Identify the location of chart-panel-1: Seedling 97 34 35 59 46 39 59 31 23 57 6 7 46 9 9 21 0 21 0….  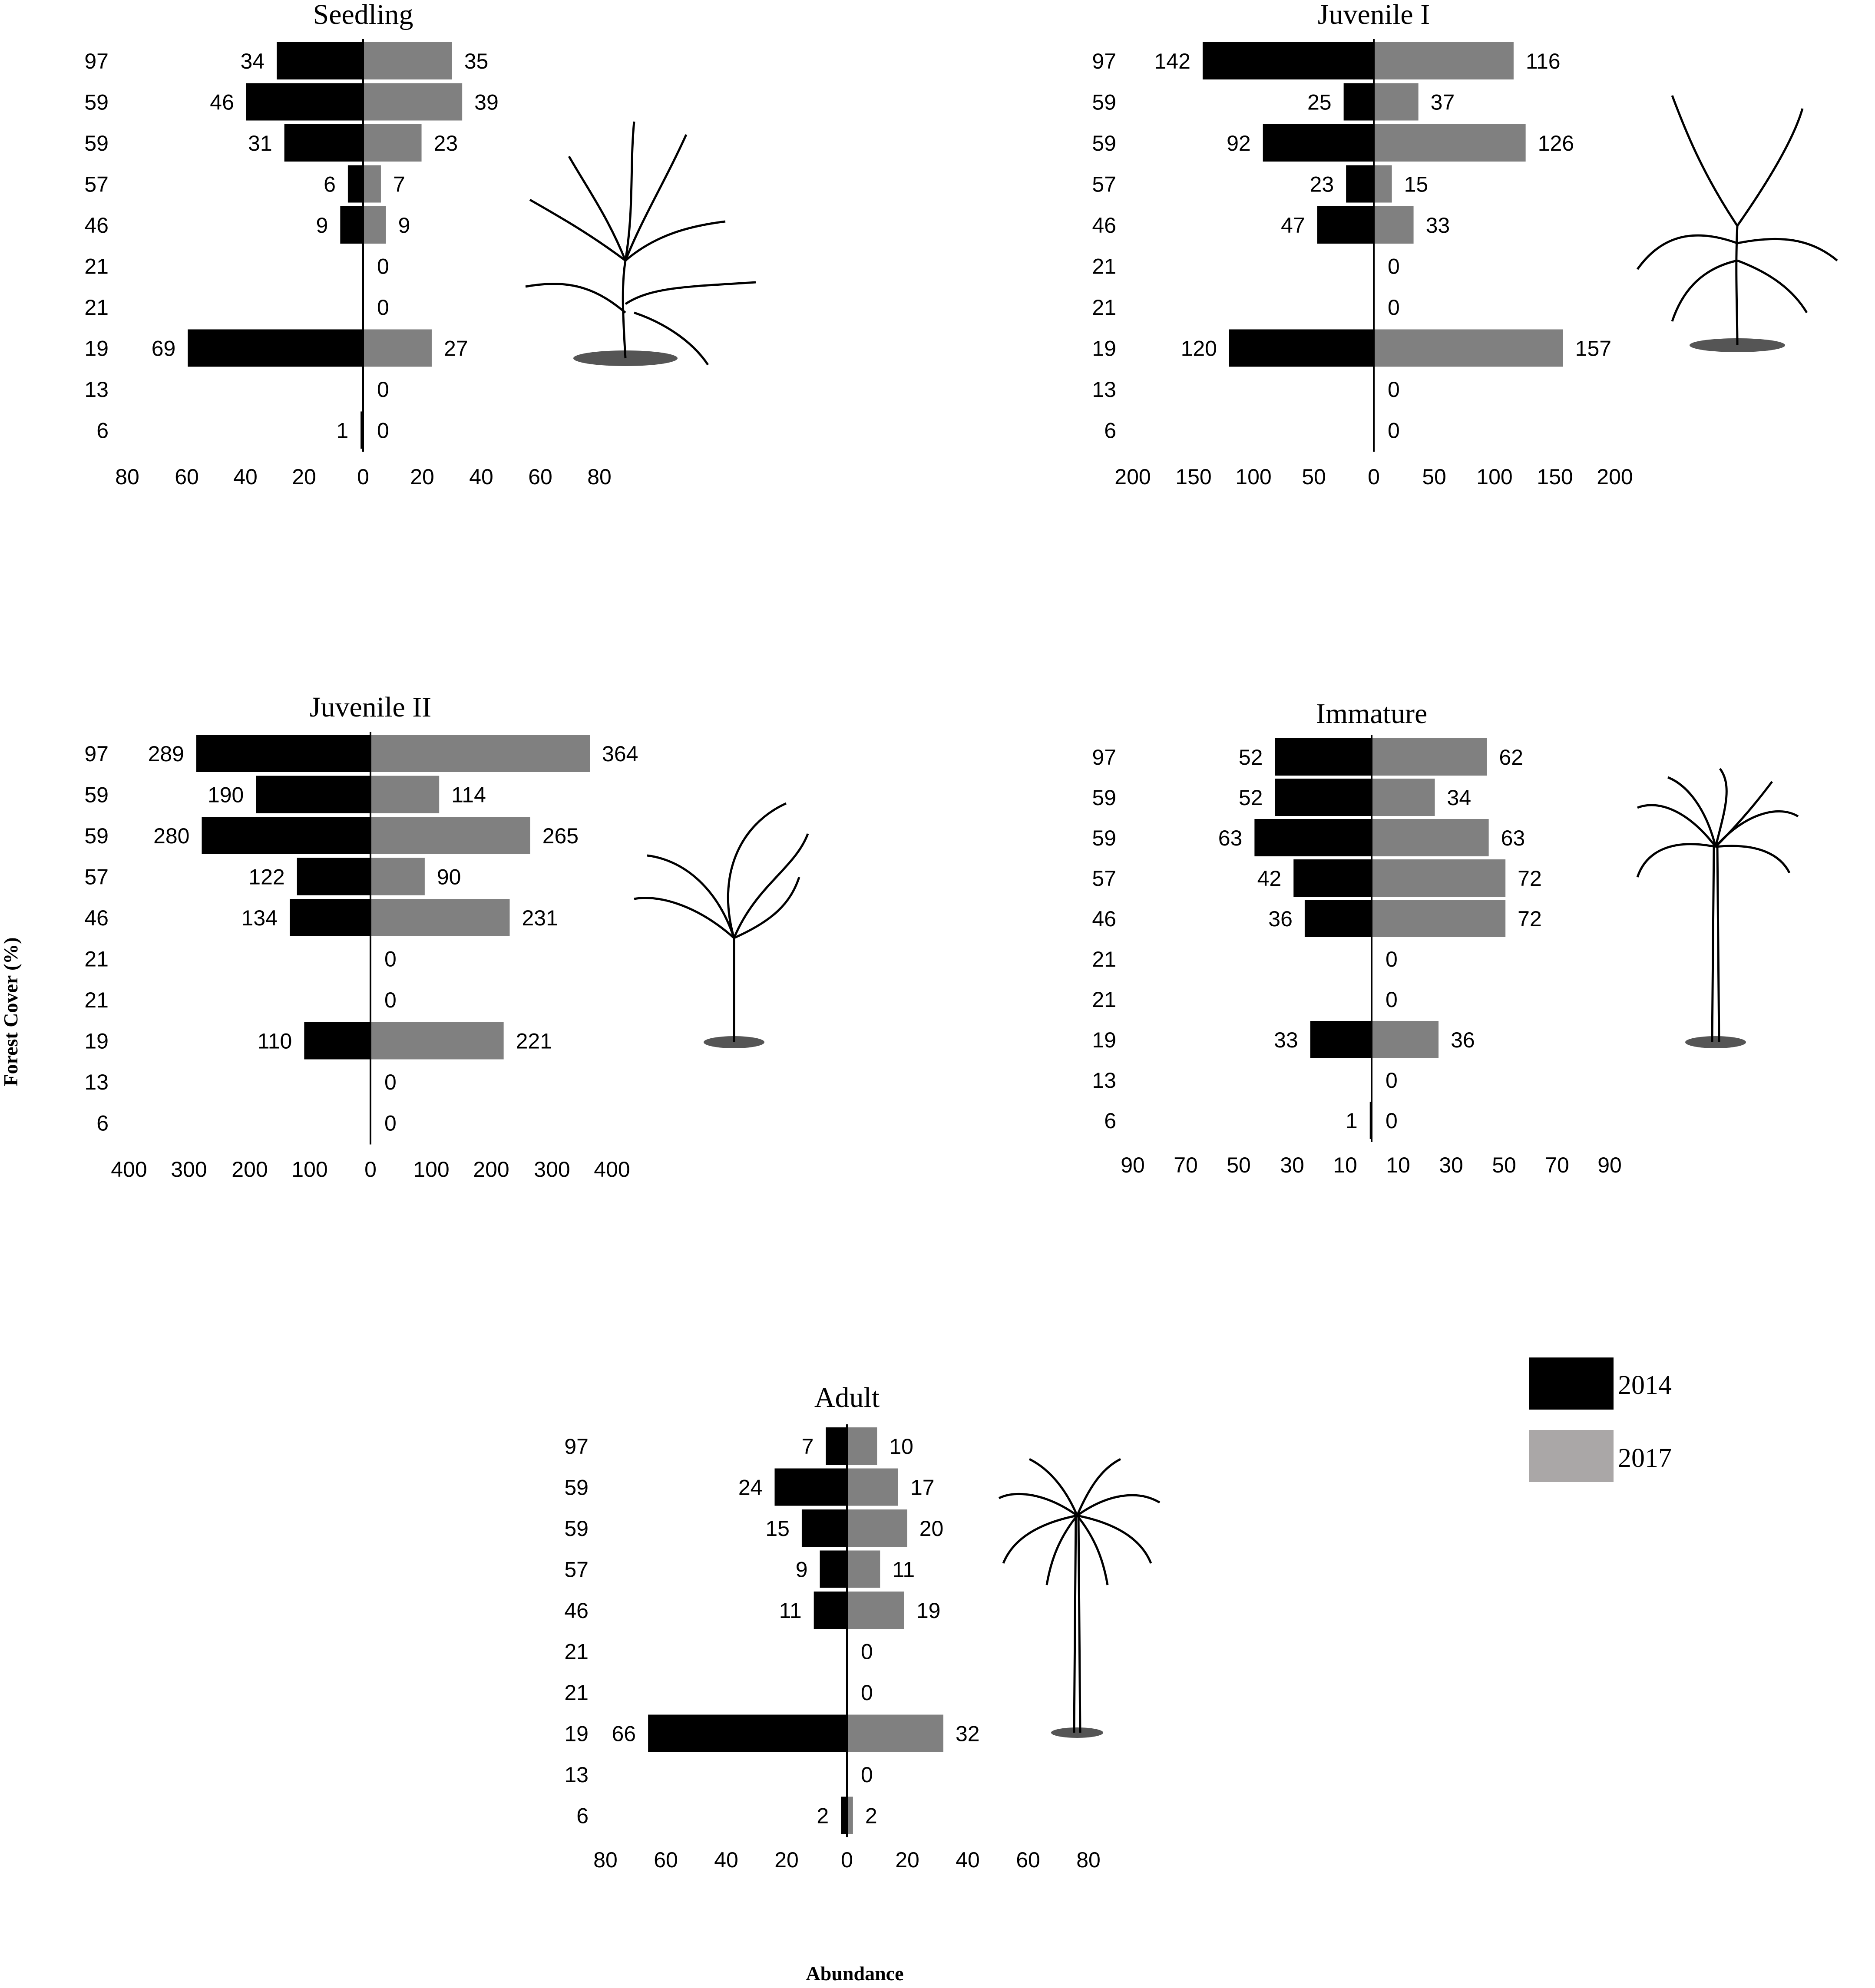
(347, 244).